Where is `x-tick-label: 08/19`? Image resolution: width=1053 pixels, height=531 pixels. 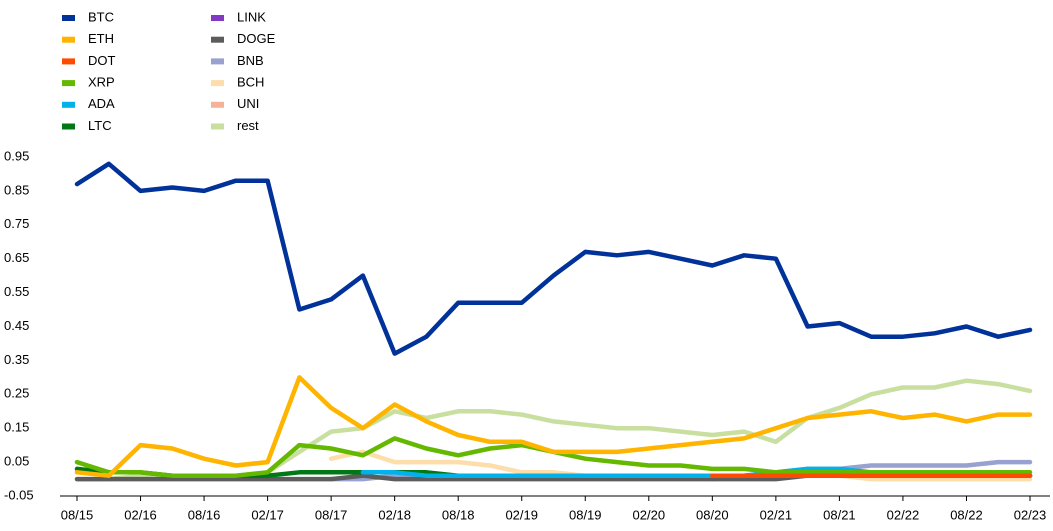
x-tick-label: 08/19 is located at coordinates (585, 514).